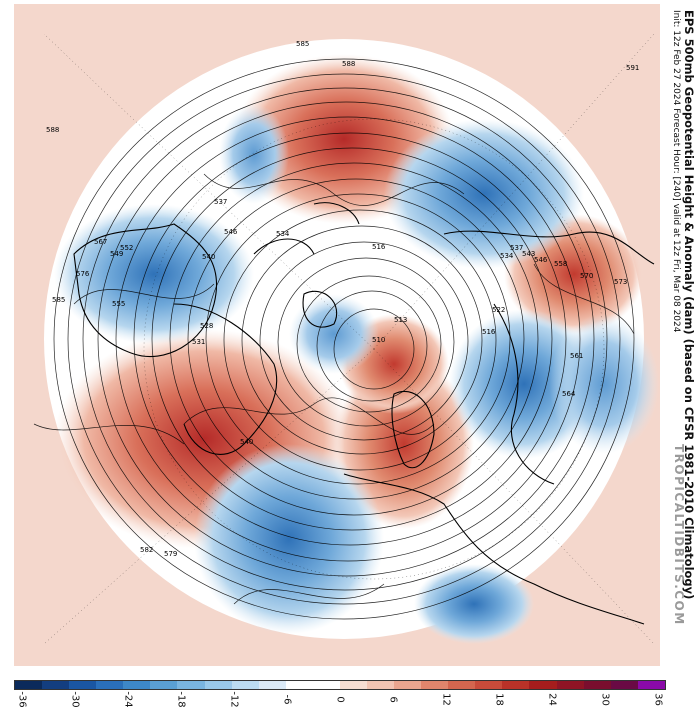 The height and width of the screenshot is (716, 700). I want to click on credit-watermark: TROPICALTIDBITS.COM, so click(679, 535).